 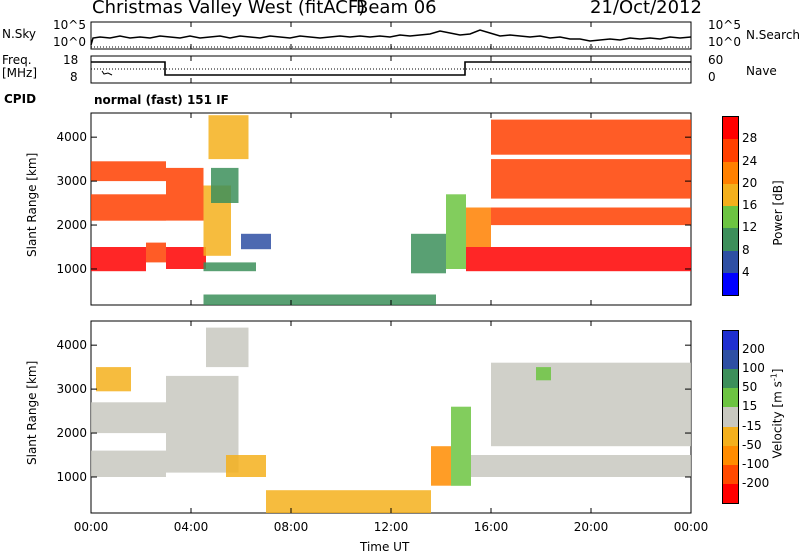 I want to click on nsky-label: N.Sky, so click(x=19, y=34).